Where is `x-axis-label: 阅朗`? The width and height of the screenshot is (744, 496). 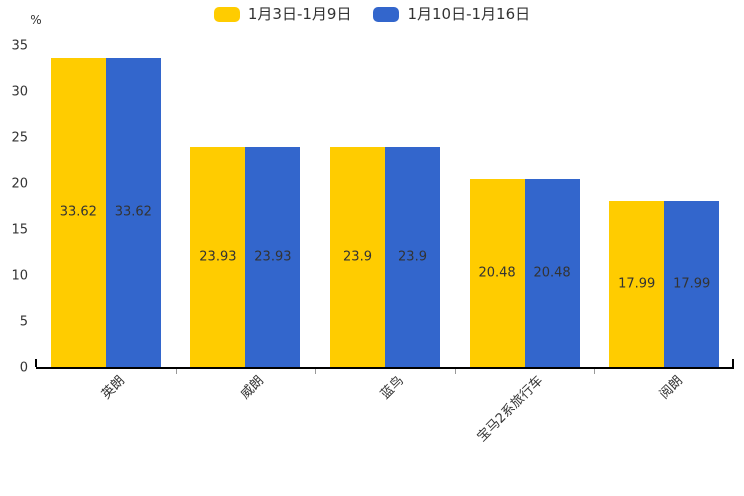 x-axis-label: 阅朗 is located at coordinates (672, 388).